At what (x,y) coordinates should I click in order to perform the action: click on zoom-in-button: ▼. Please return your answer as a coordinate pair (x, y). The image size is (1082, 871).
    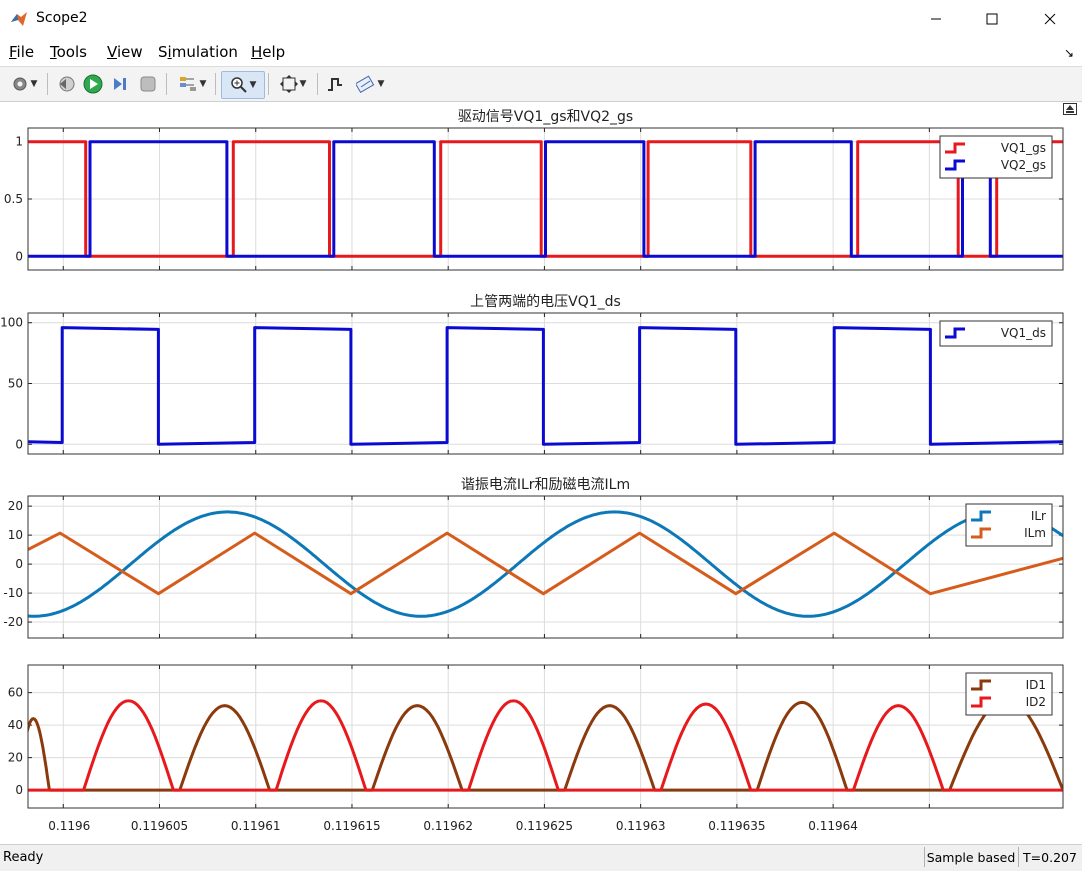
    Looking at the image, I should click on (243, 85).